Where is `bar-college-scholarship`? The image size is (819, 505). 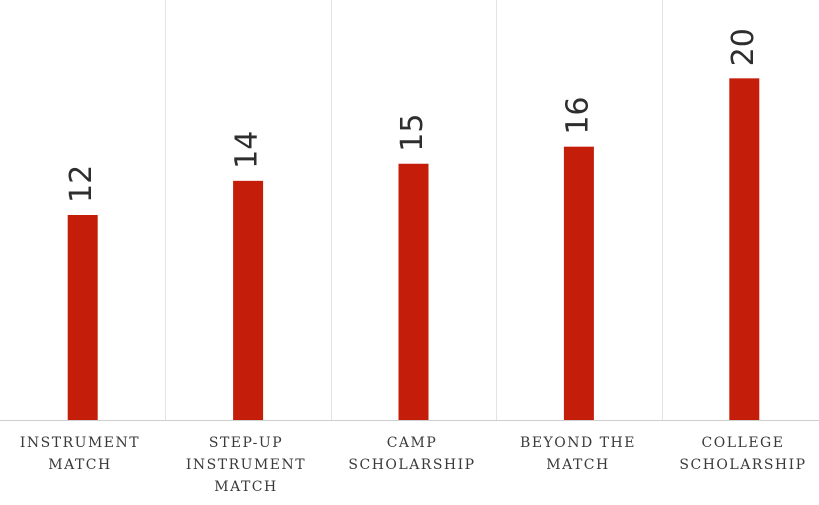
bar-college-scholarship is located at coordinates (744, 249).